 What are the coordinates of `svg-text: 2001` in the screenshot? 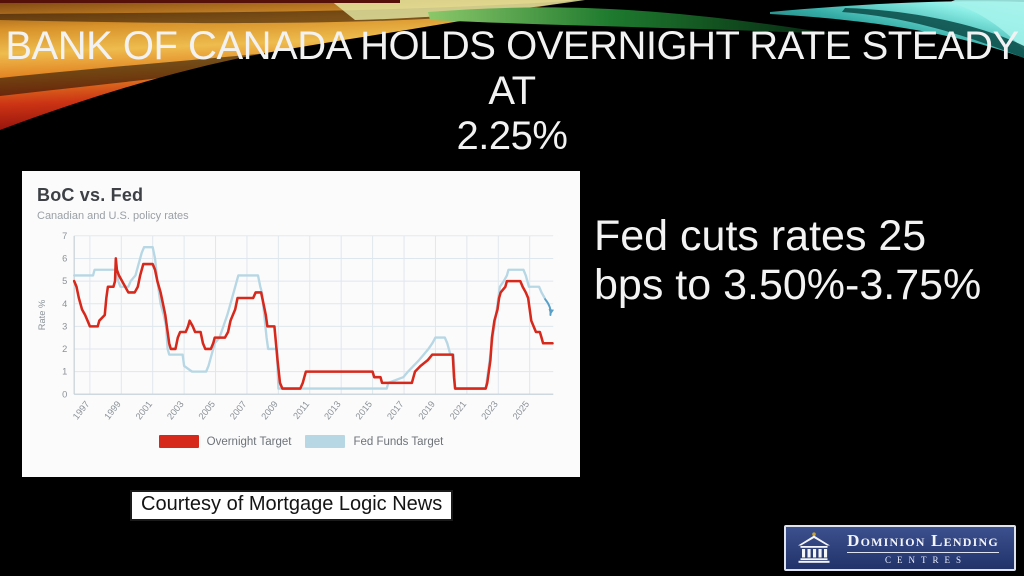 It's located at (144, 410).